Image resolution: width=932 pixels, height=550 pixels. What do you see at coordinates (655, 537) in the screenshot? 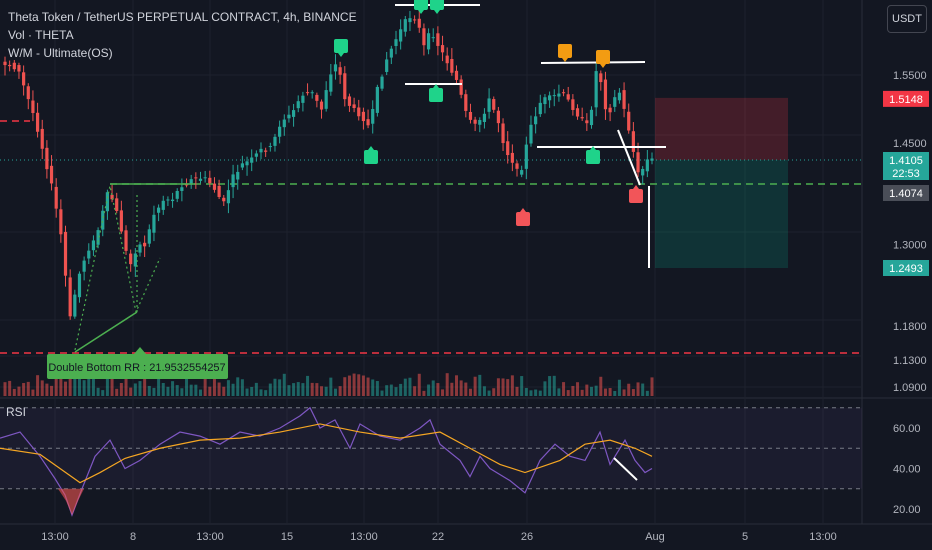
I see `time-tick-label: Aug` at bounding box center [655, 537].